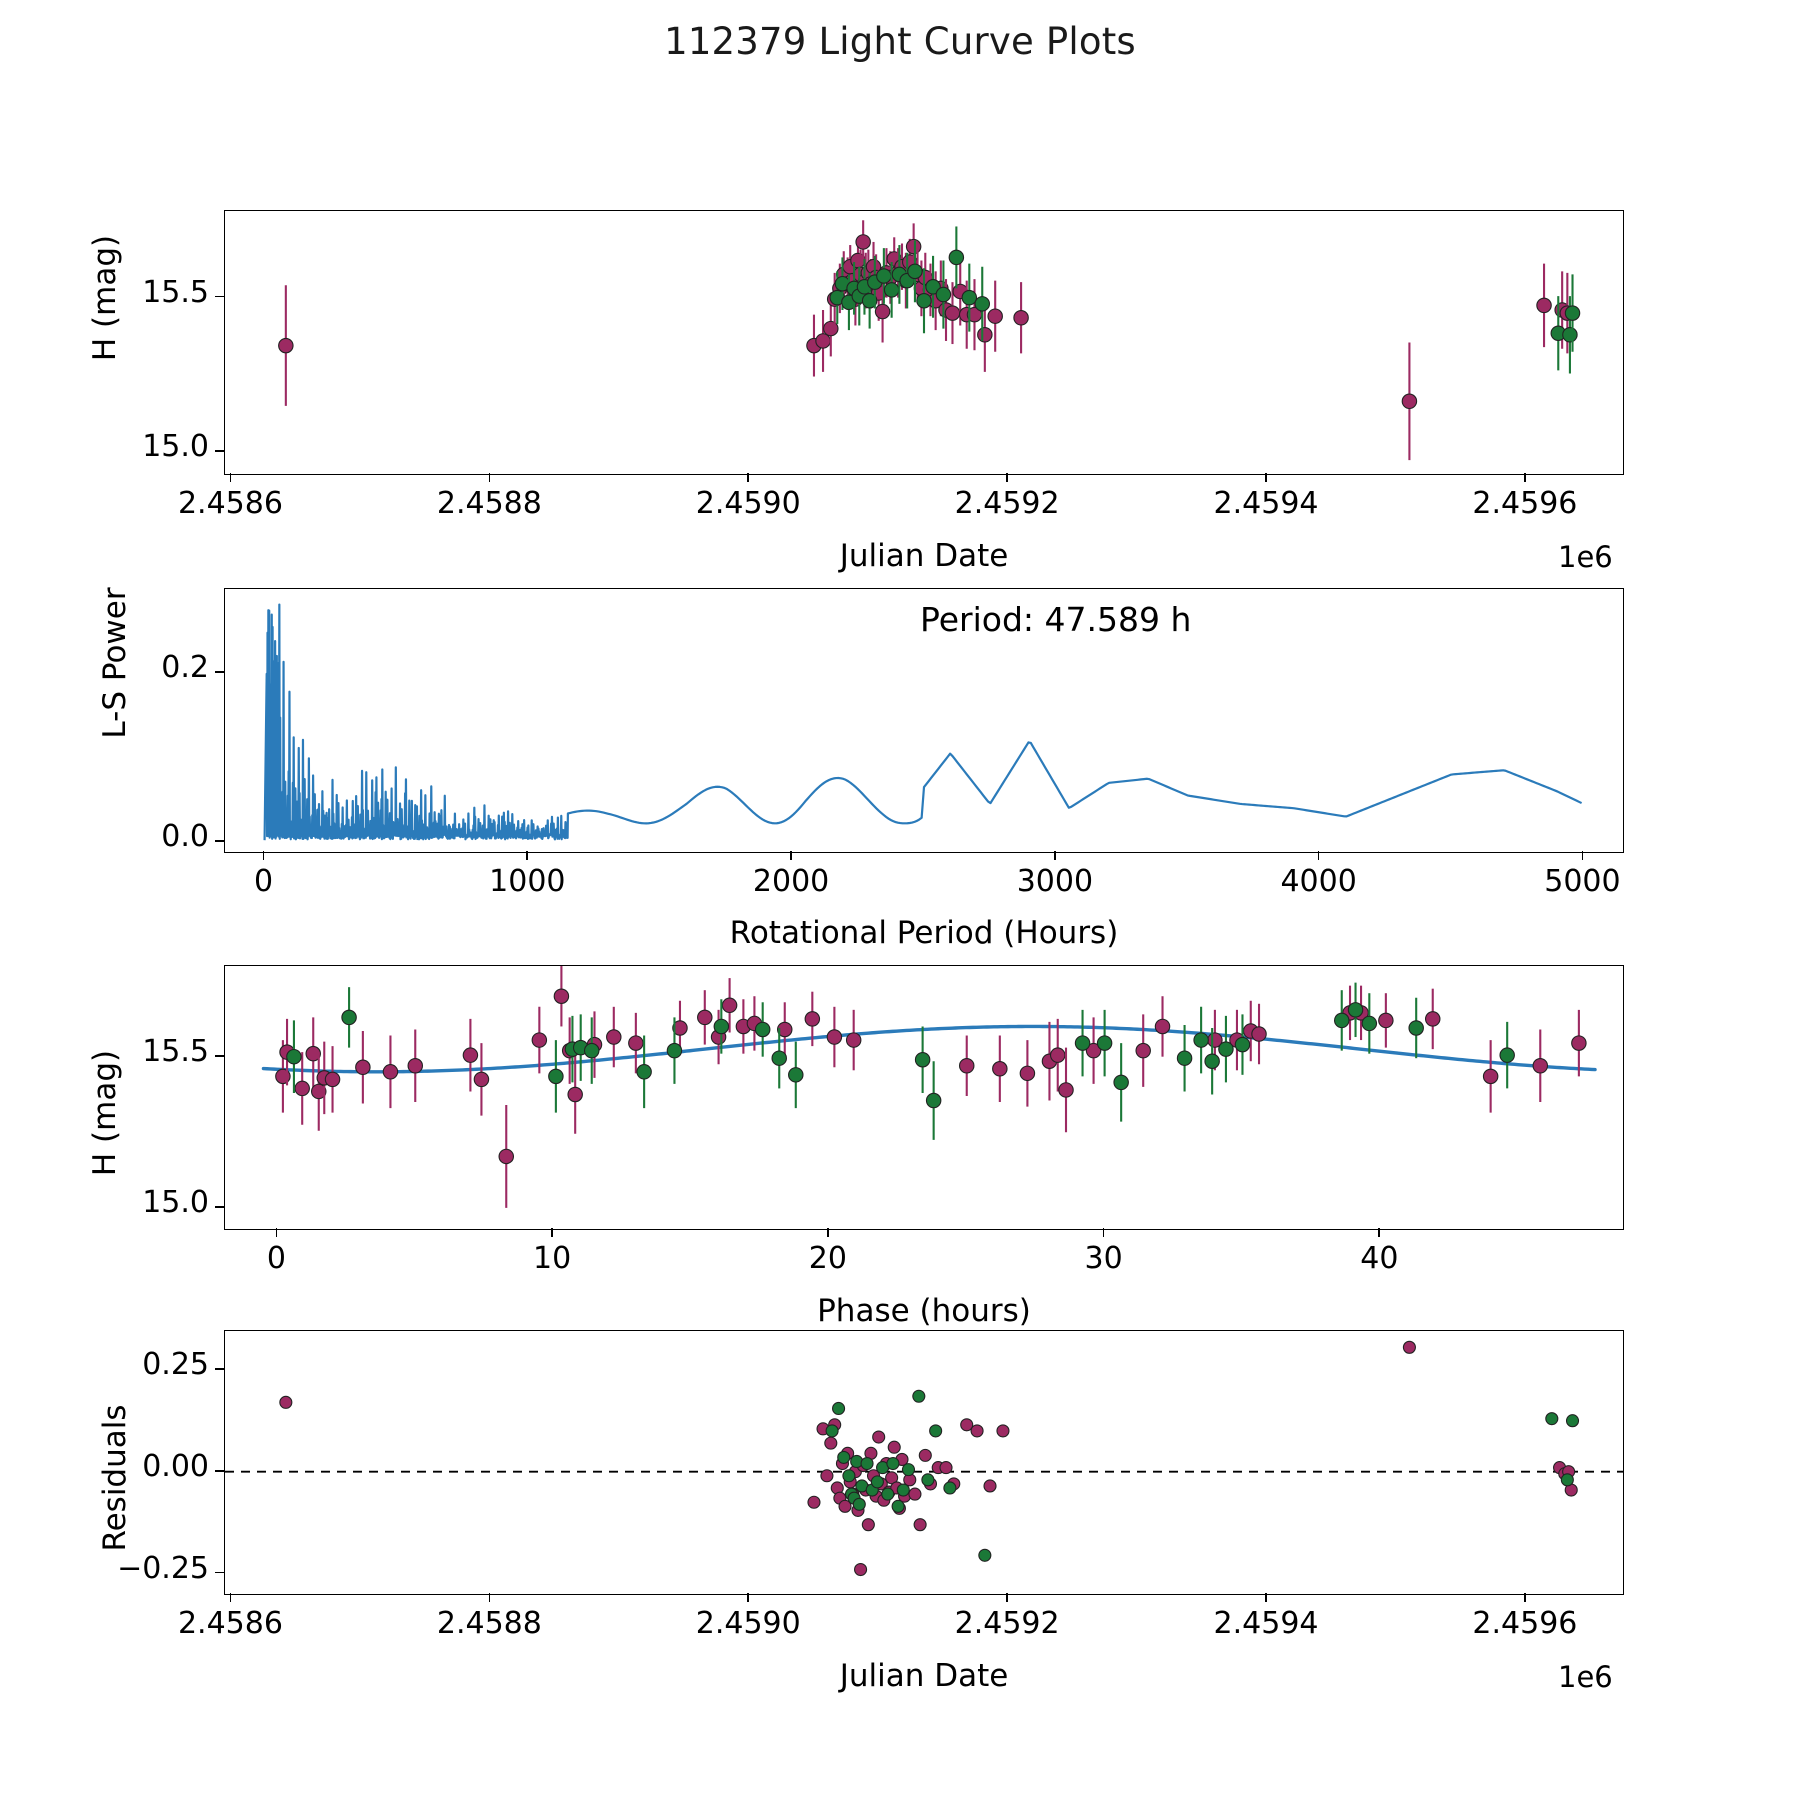  Describe the element at coordinates (929, 1049) in the screenshot. I see `sinusoid-fit-curve` at that location.